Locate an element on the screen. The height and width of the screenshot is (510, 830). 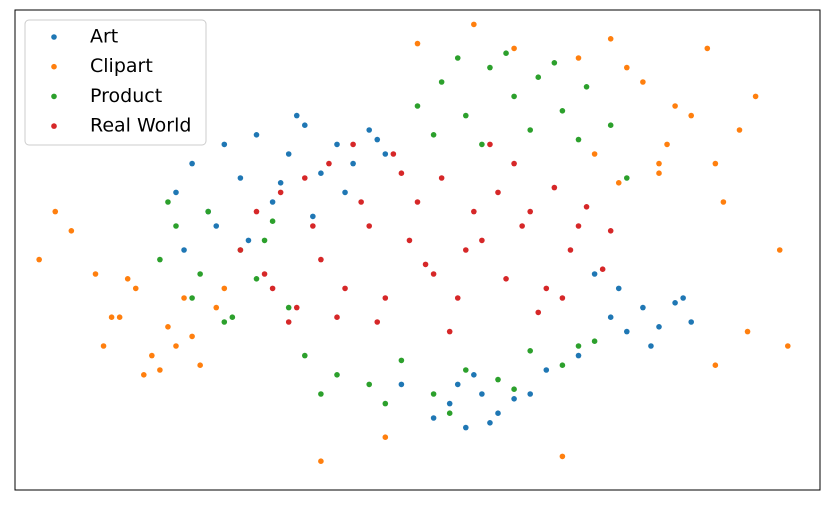
legend: Art Clipart Product Real World is located at coordinates (115, 82).